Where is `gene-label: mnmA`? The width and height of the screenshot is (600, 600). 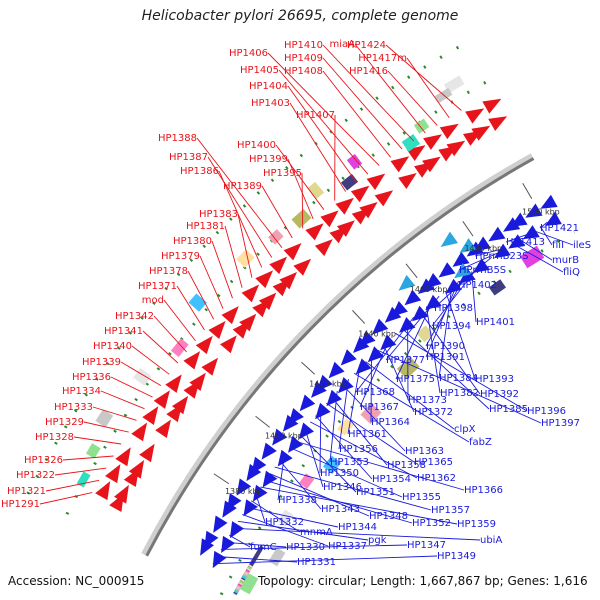
gene-label: mnmA is located at coordinates (316, 532).